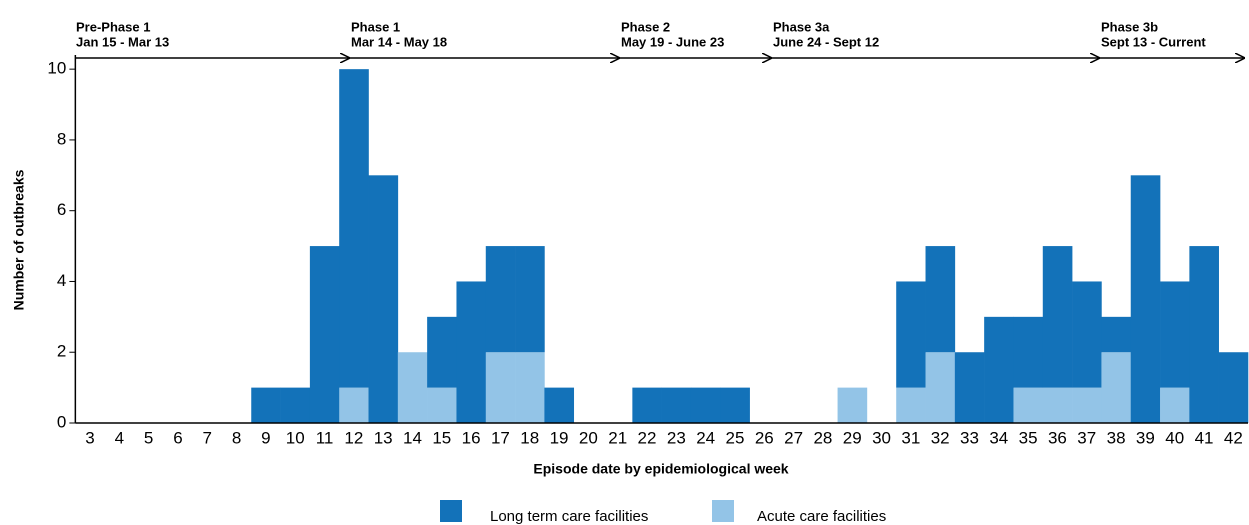 The image size is (1249, 525). What do you see at coordinates (119, 437) in the screenshot?
I see `x-tick-label: 4` at bounding box center [119, 437].